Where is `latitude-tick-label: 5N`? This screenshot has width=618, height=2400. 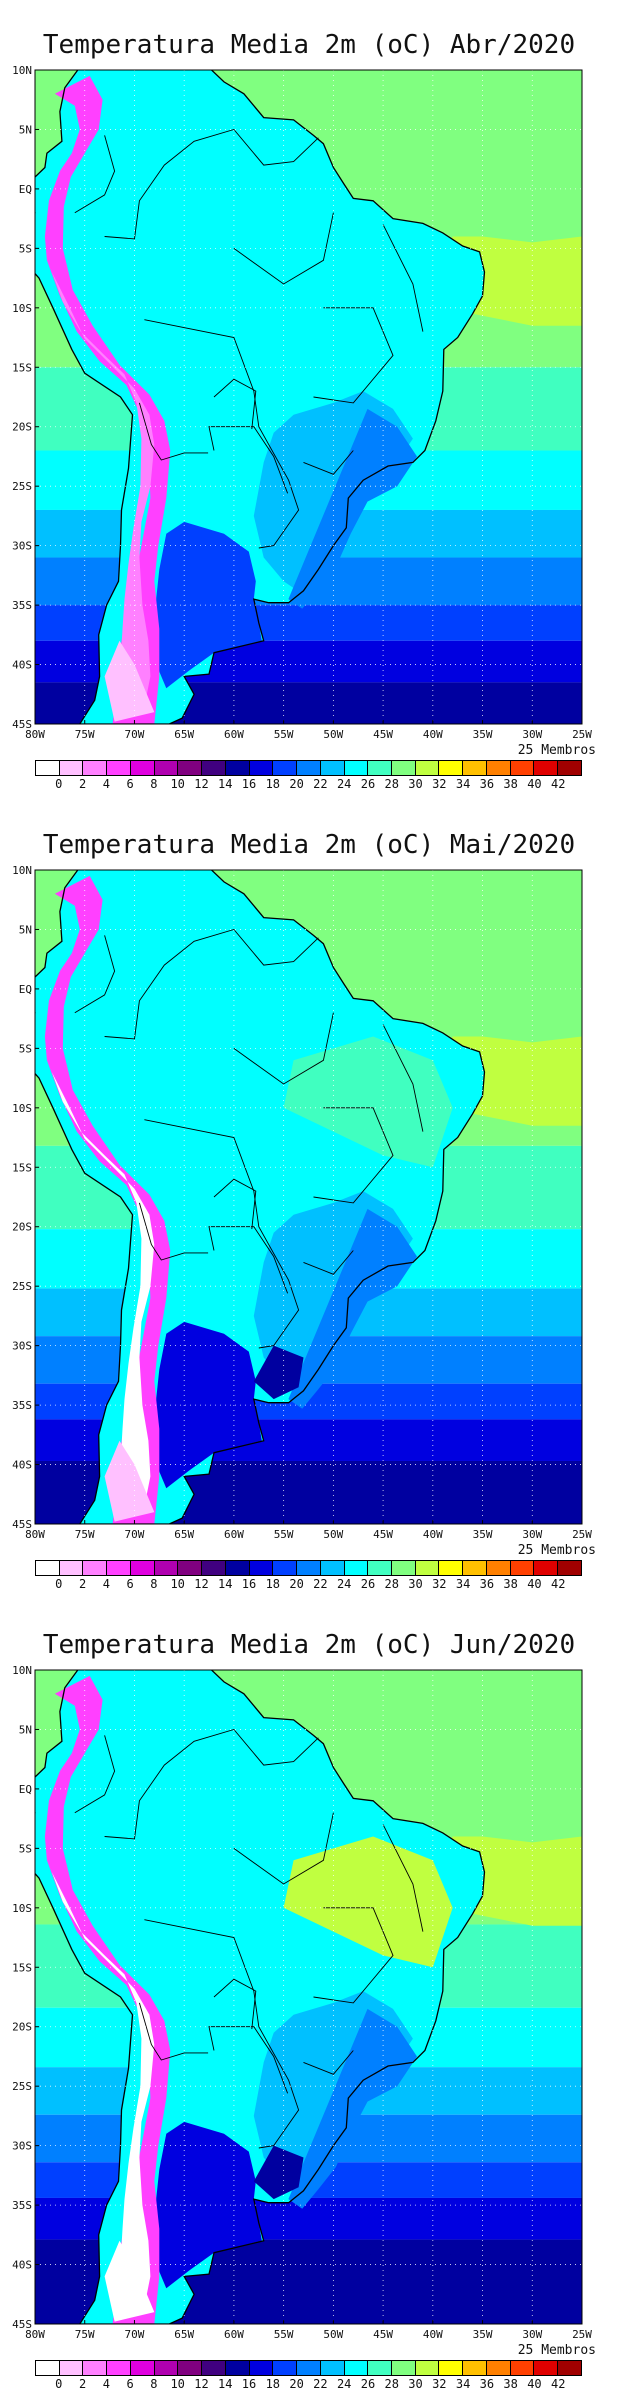
latitude-tick-label: 5N is located at coordinates (25, 1729).